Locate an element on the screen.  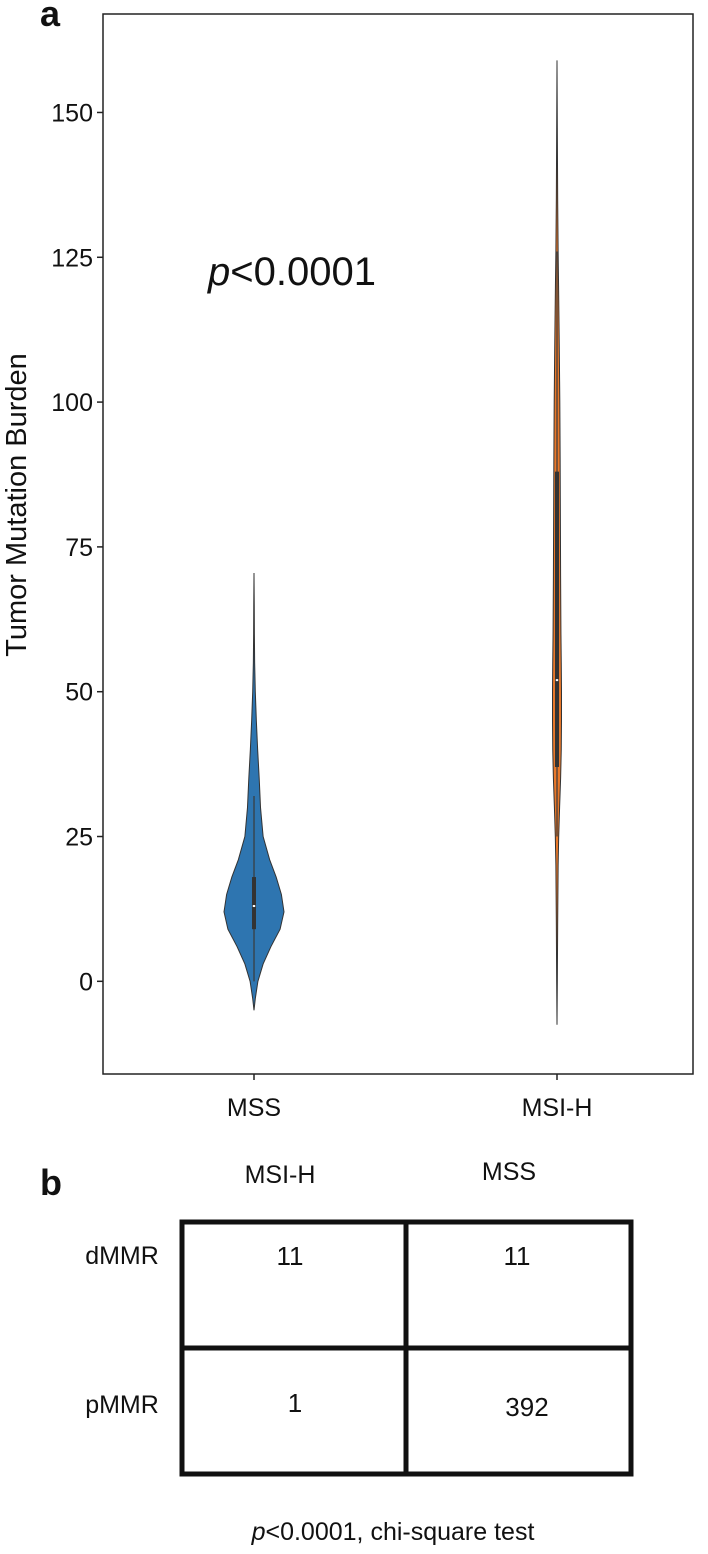
p-value-italic: p is located at coordinates (218, 272).